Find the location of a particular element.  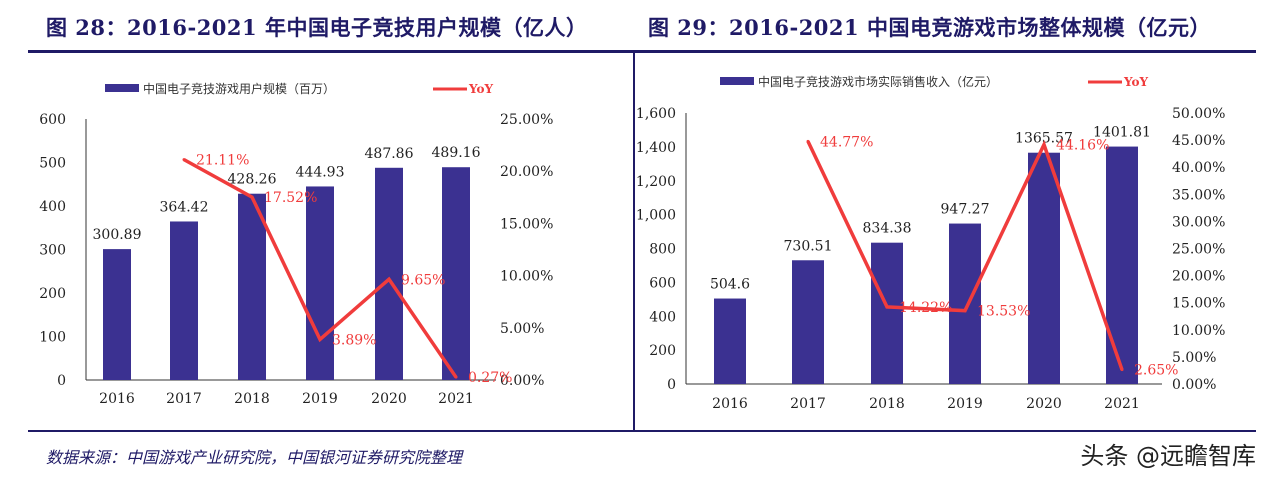

title-rule-right is located at coordinates (946, 51).